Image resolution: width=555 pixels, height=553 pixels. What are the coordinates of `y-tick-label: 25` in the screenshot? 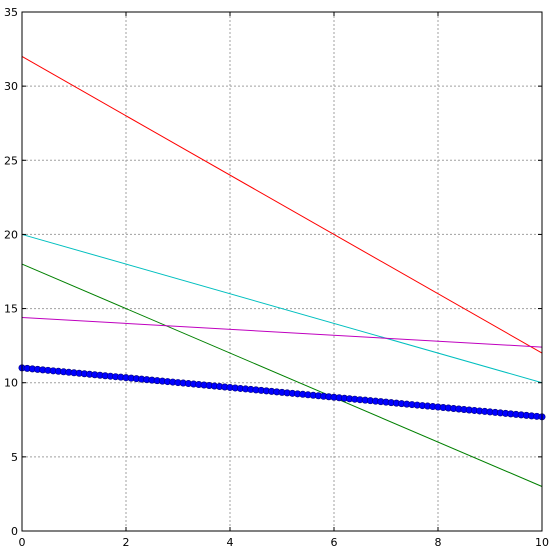 It's located at (11, 160).